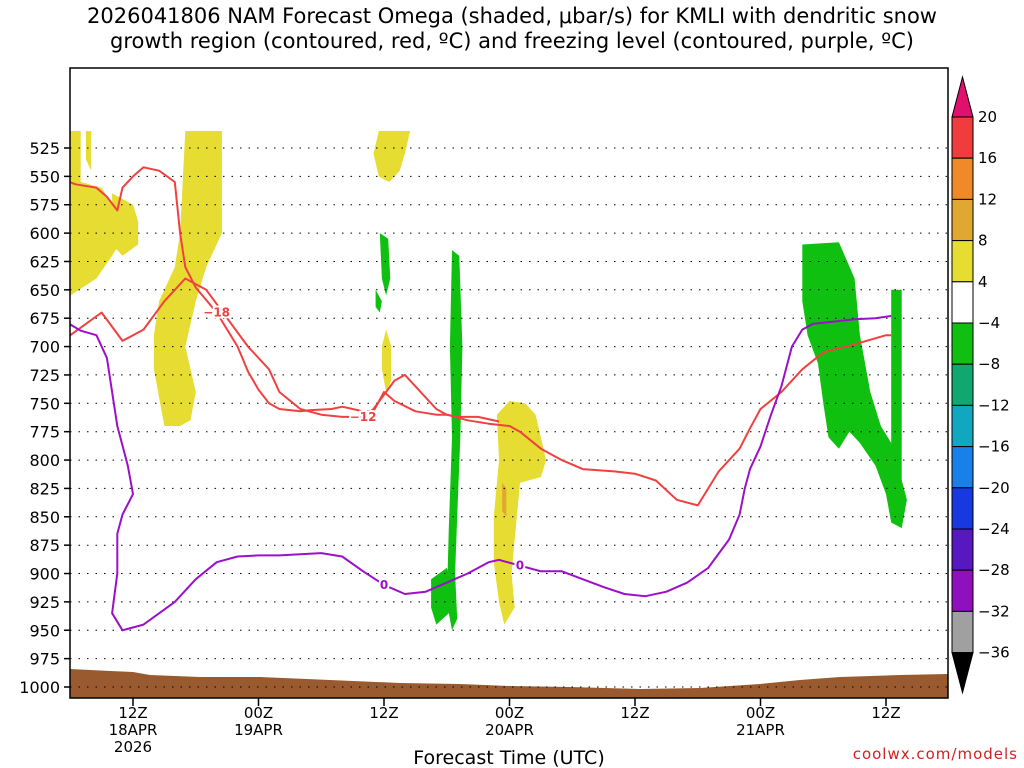 The image size is (1024, 768). What do you see at coordinates (133, 747) in the screenshot?
I see `time-tick-label-0-3: 2026` at bounding box center [133, 747].